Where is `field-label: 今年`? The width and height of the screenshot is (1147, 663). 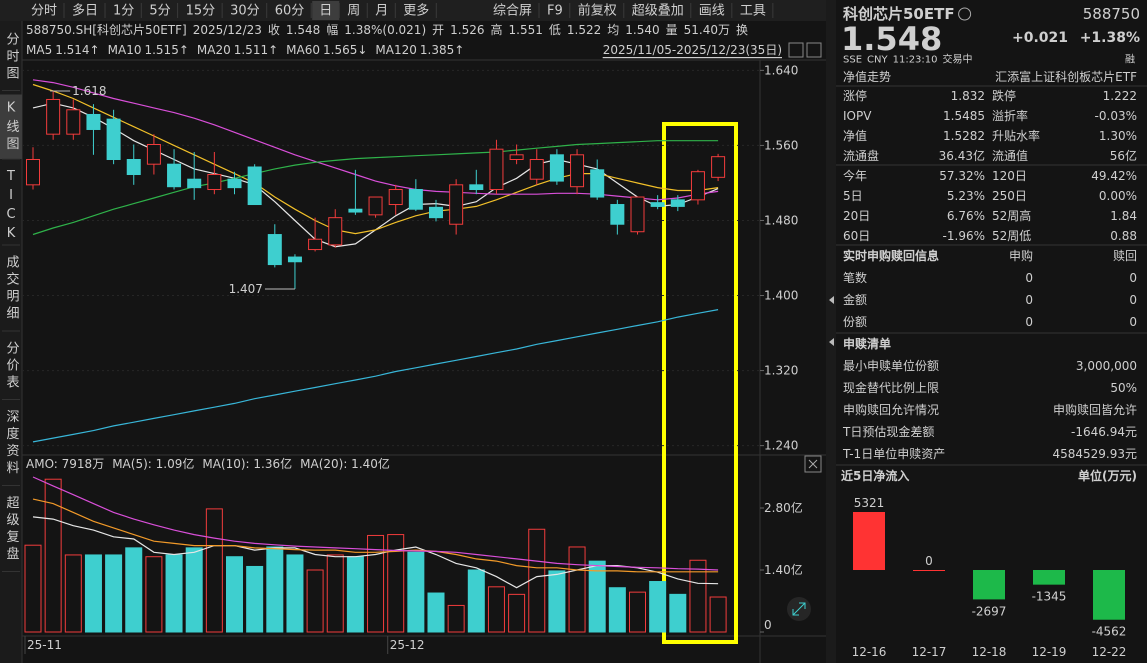
field-label: 今年 is located at coordinates (855, 175).